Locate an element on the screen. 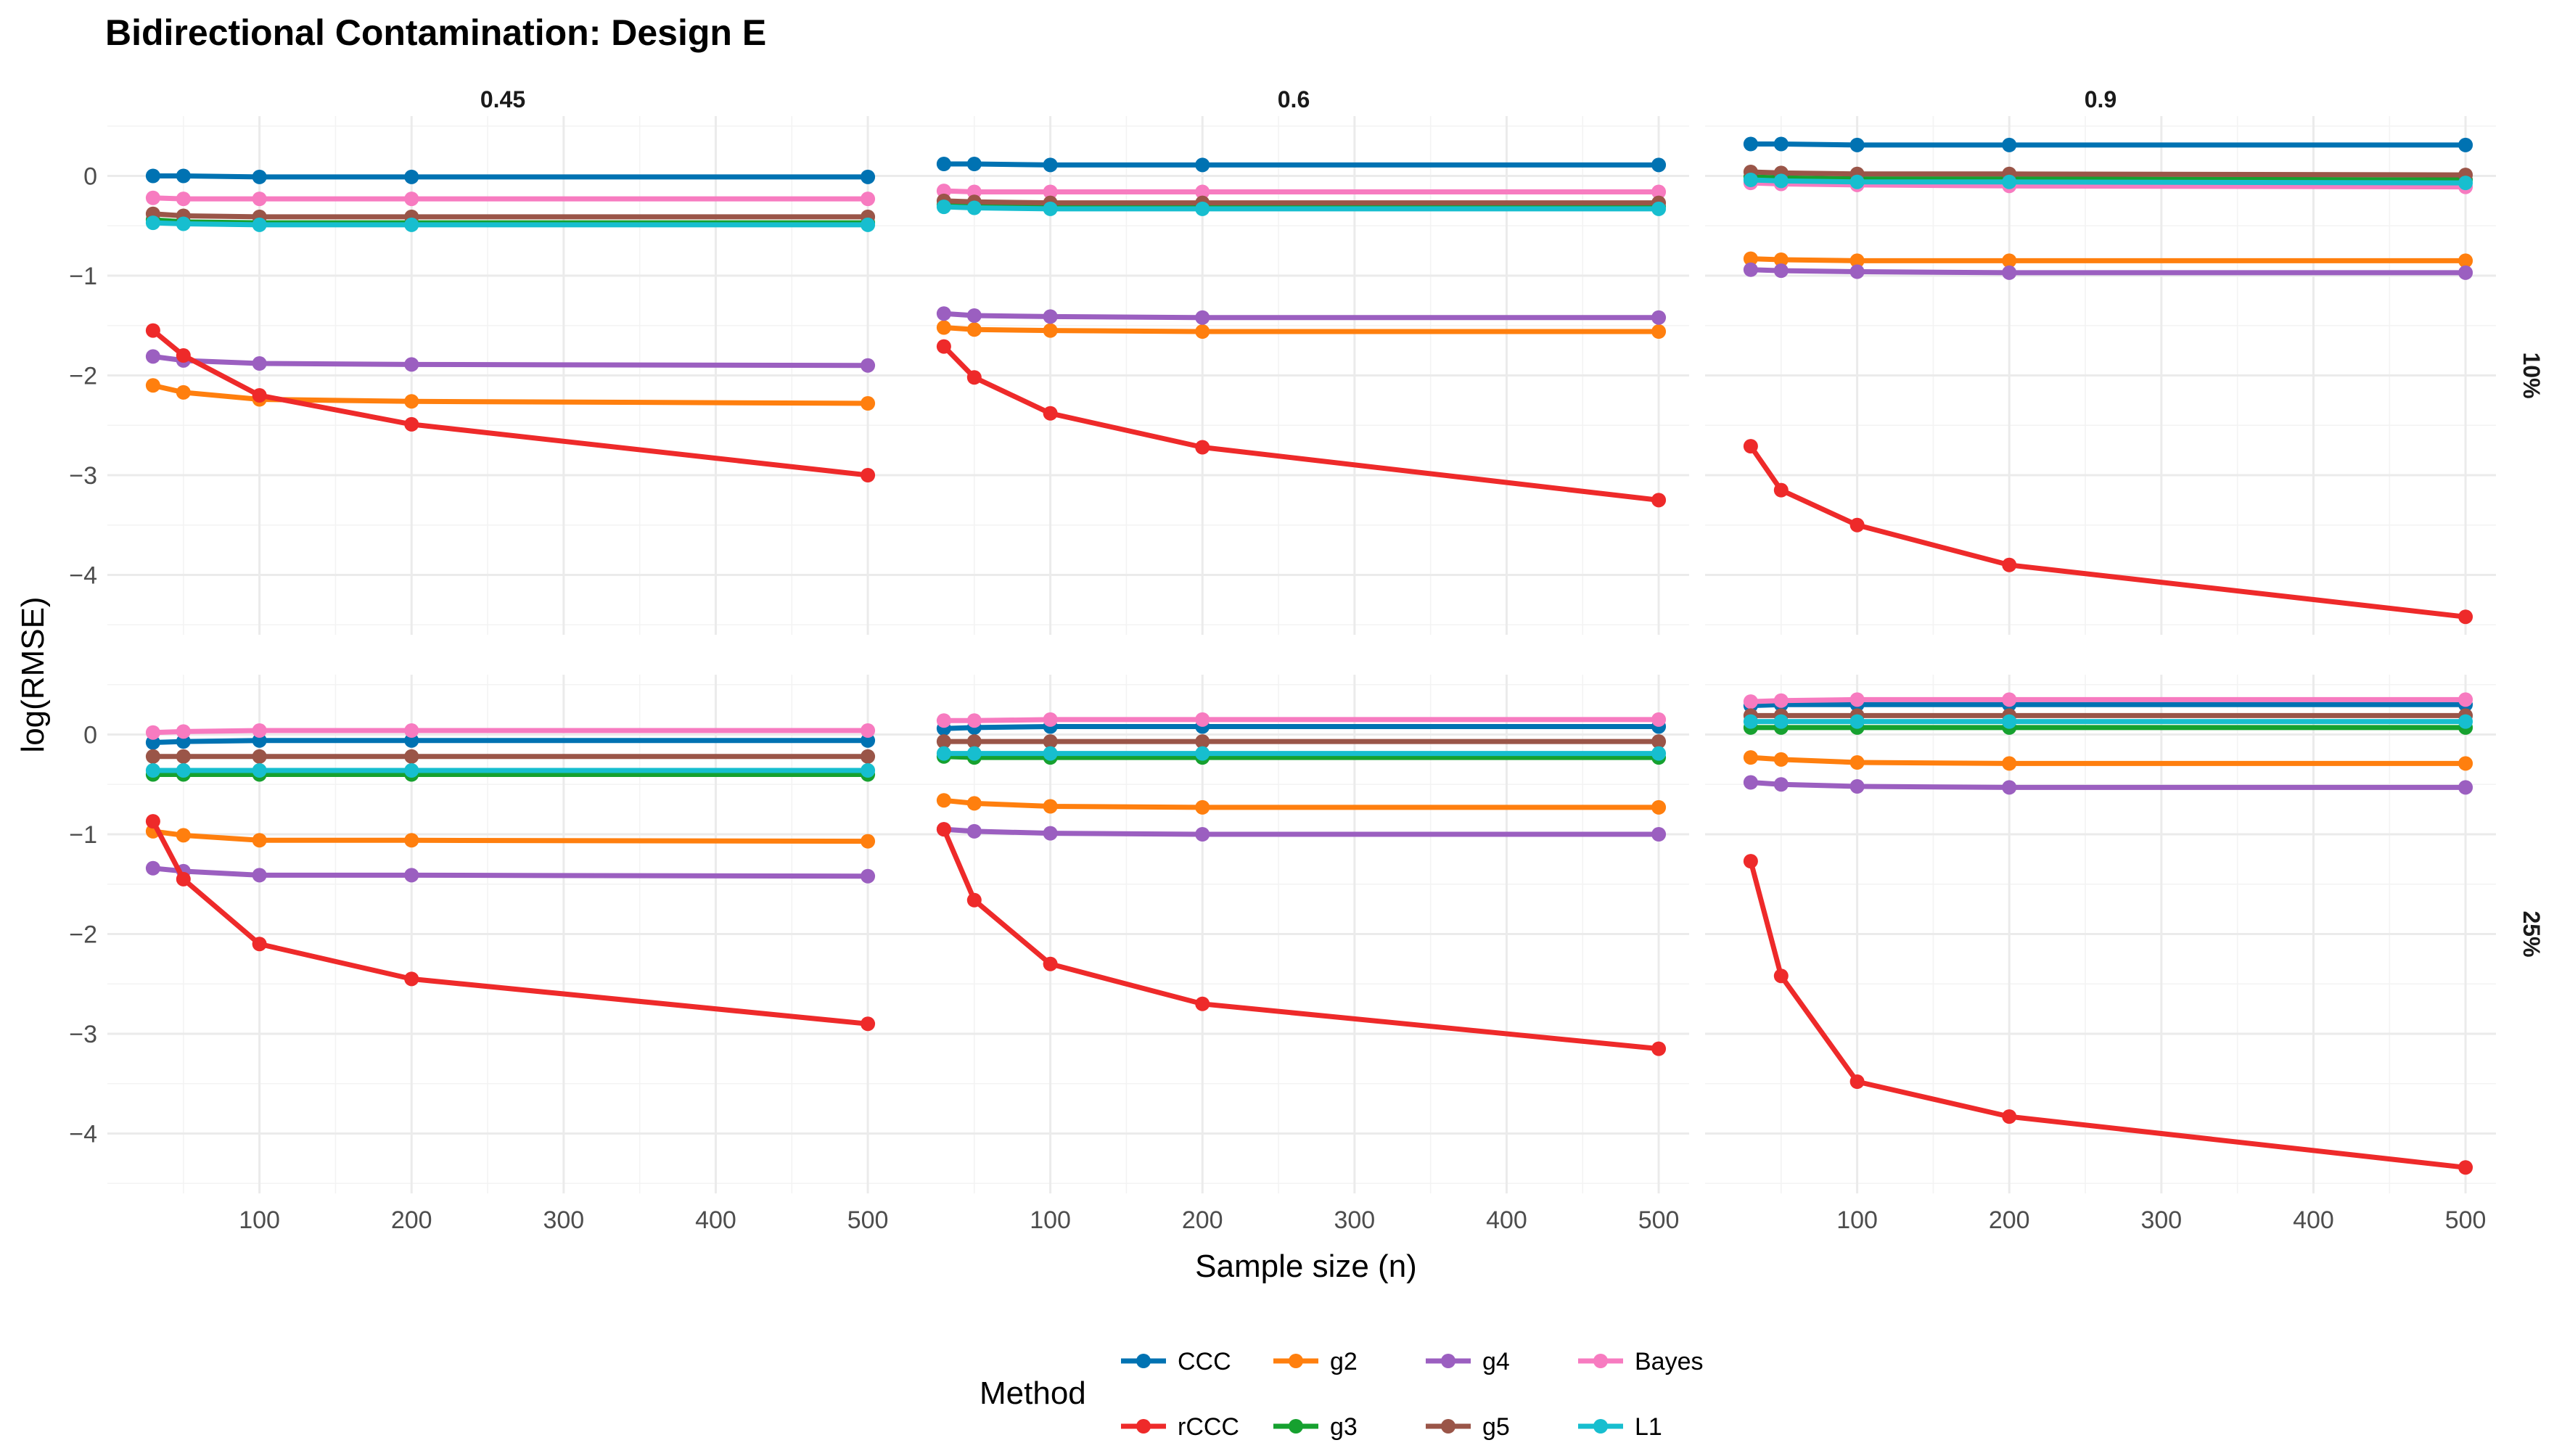 The height and width of the screenshot is (1456, 2554). legend-label: CCC is located at coordinates (1204, 1361).